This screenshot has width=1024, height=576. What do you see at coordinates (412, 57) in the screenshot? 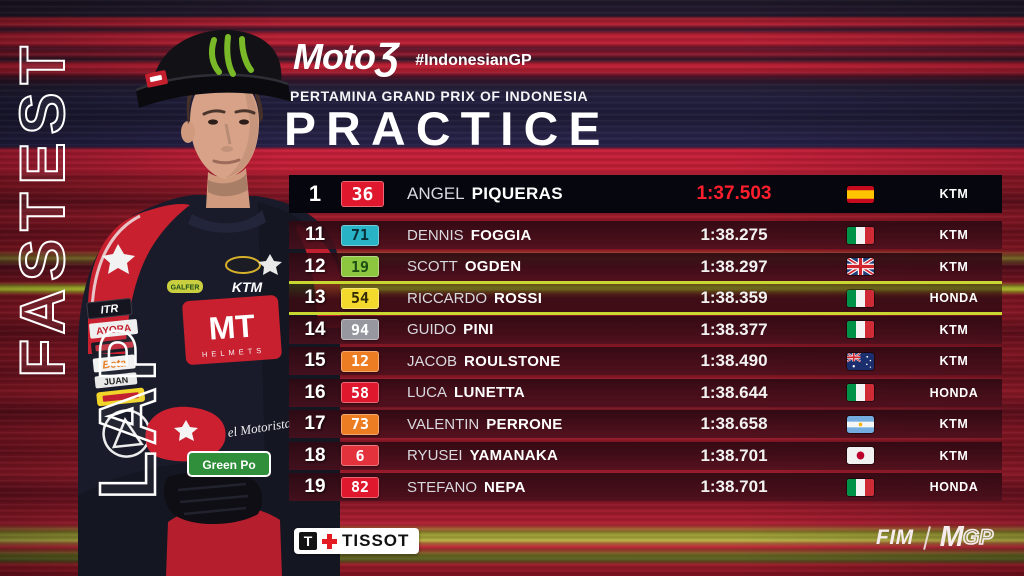
I see `header: Moto Ʒ #IndonesianGP` at bounding box center [412, 57].